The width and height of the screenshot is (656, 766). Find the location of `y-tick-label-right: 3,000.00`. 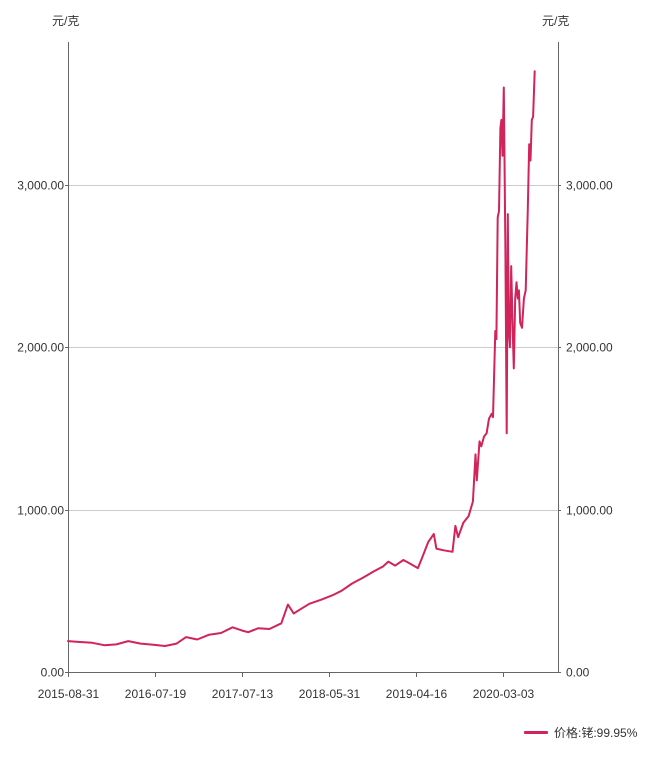

y-tick-label-right: 3,000.00 is located at coordinates (589, 186).